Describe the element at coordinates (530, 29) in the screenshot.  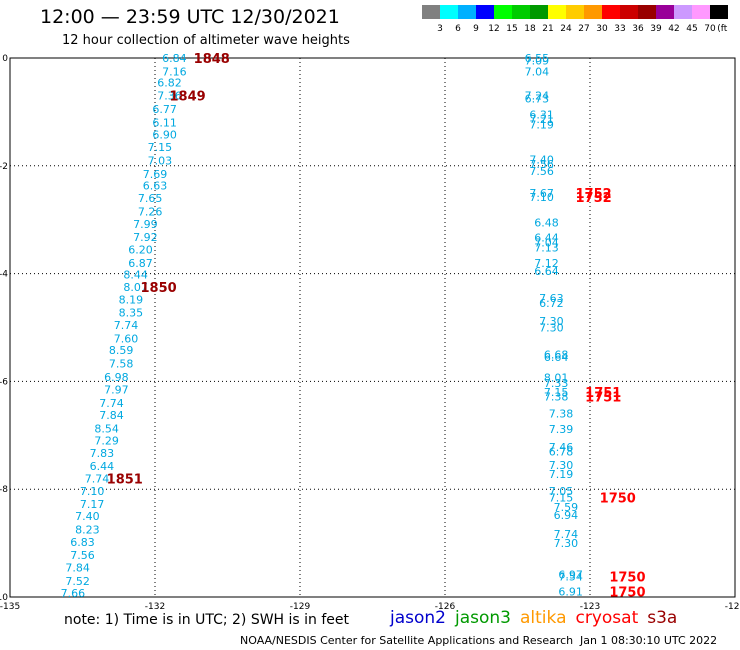
I see `colorbar-label: 18` at that location.